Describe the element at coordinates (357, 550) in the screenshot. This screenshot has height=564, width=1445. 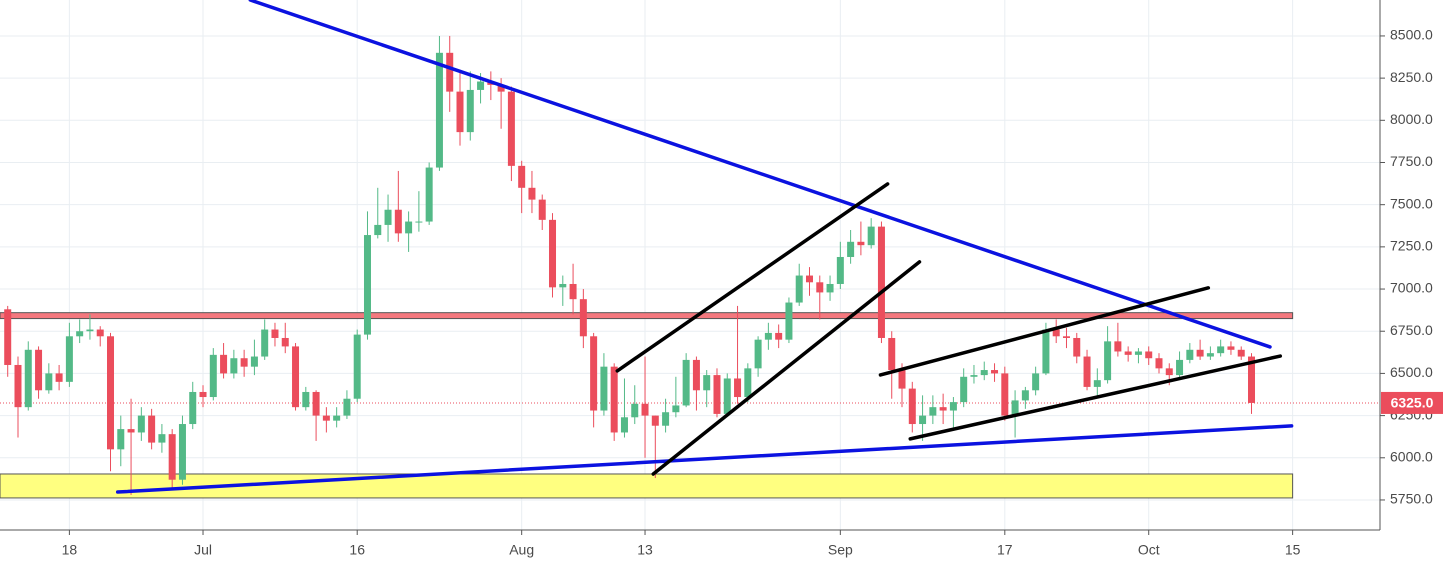
I see `x-tick-label: 16` at that location.